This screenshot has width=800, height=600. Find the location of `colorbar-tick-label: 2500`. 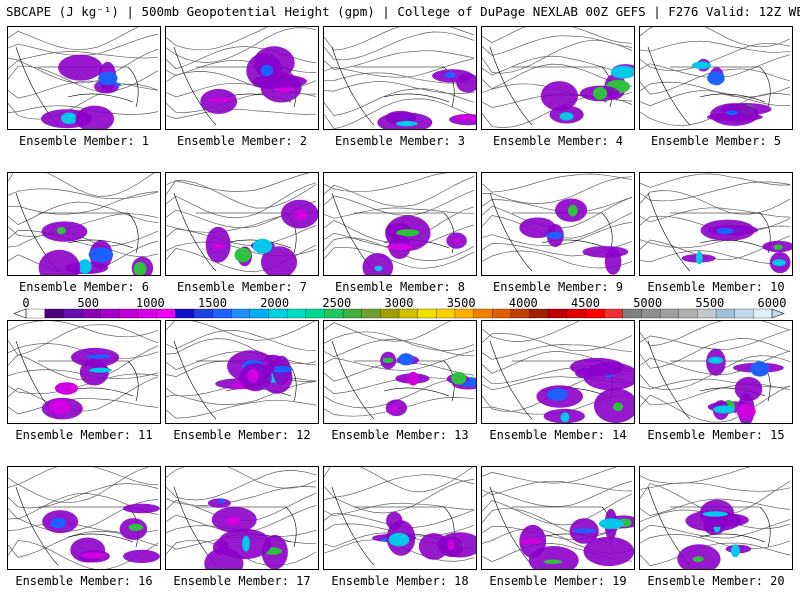

colorbar-tick-label: 2500 is located at coordinates (337, 303).